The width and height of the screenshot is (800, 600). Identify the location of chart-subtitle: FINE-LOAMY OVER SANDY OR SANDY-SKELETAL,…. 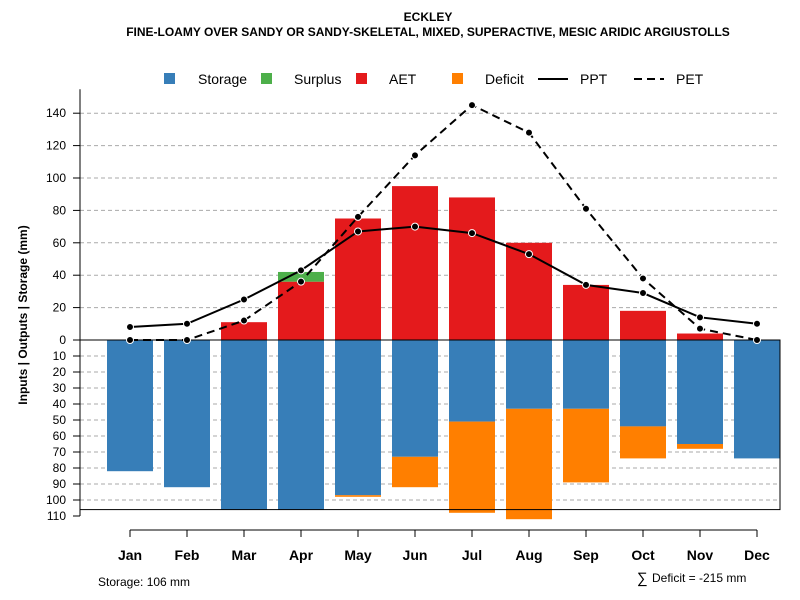
(428, 32).